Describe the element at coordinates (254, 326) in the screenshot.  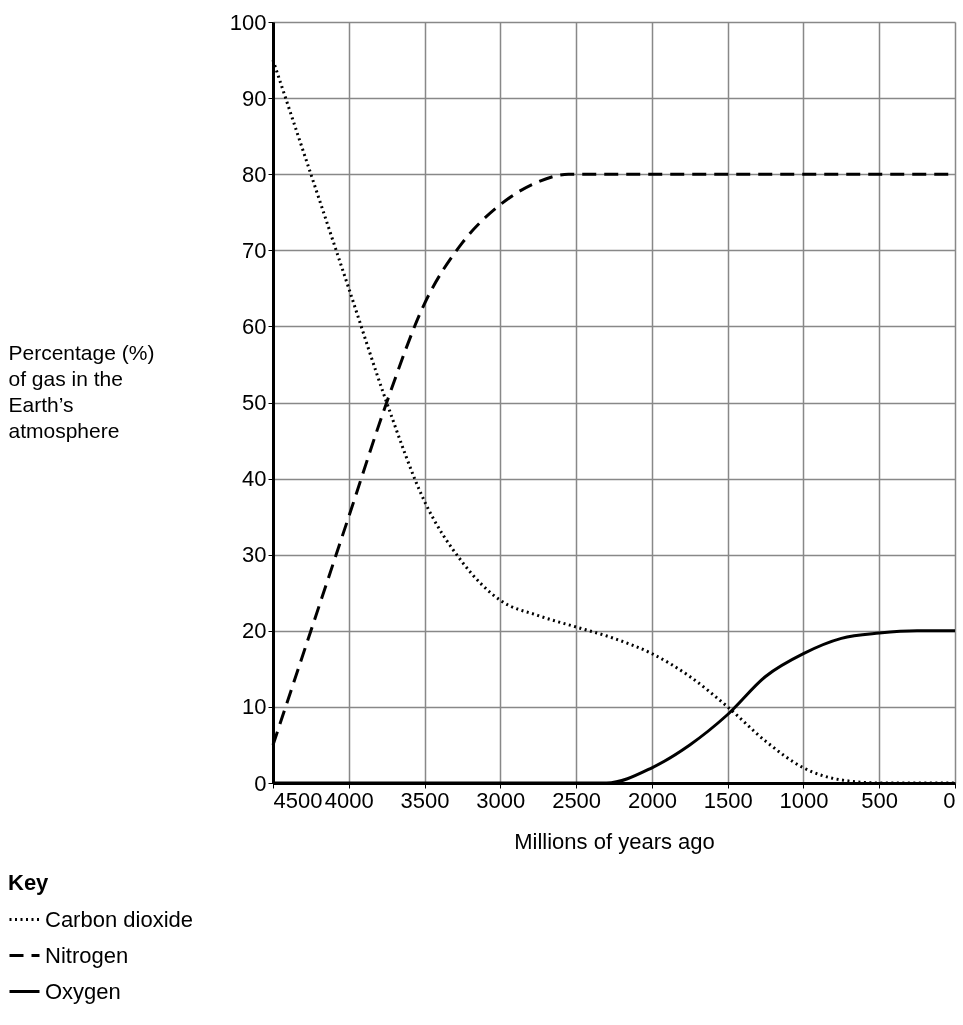
I see `y-tick-label: 60` at that location.